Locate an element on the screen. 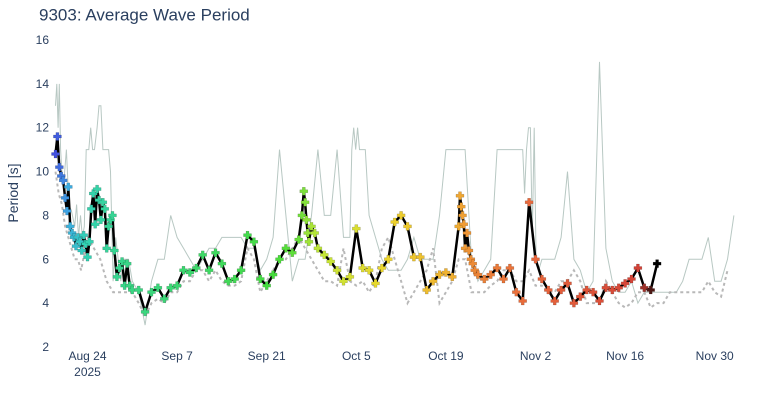 The height and width of the screenshot is (415, 780). y-tick-label: 4 is located at coordinates (45, 303).